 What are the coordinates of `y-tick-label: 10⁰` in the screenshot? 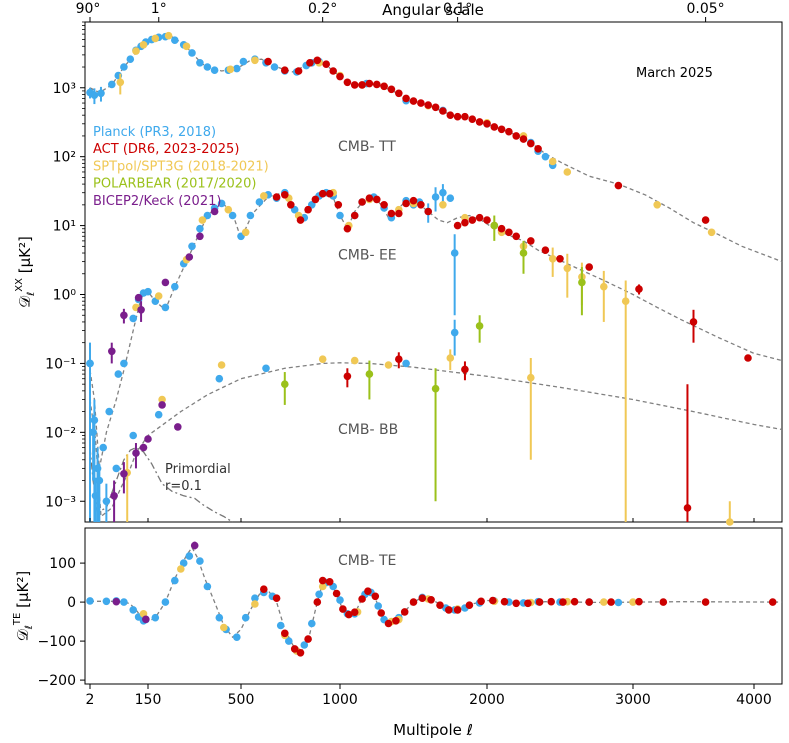 It's located at (65, 296).